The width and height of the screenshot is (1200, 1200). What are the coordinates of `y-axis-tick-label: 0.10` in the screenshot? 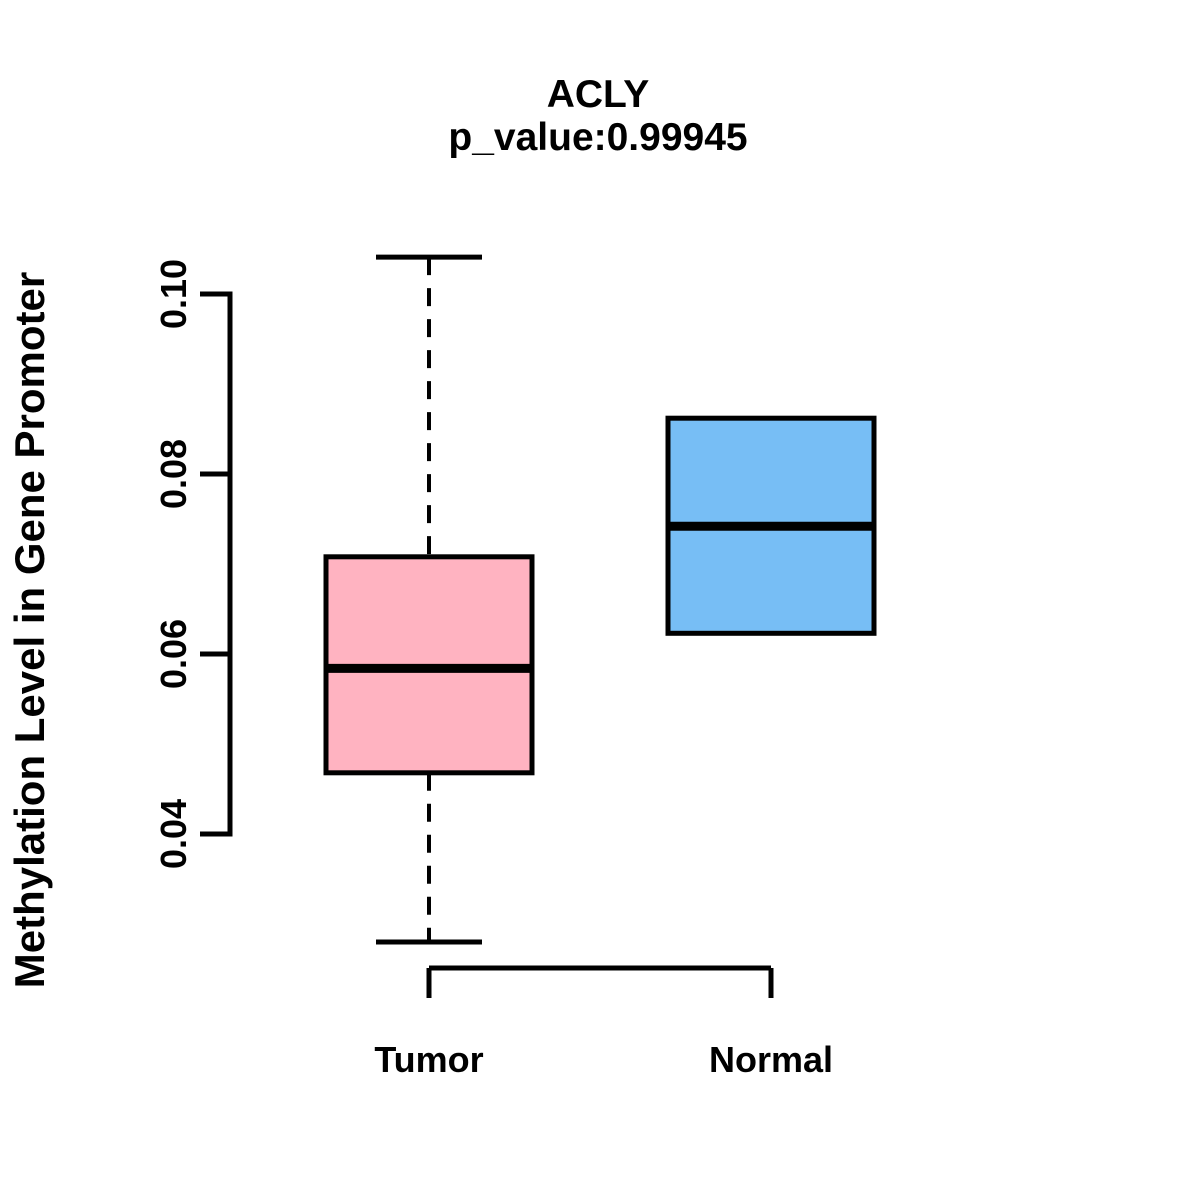 It's located at (173, 294).